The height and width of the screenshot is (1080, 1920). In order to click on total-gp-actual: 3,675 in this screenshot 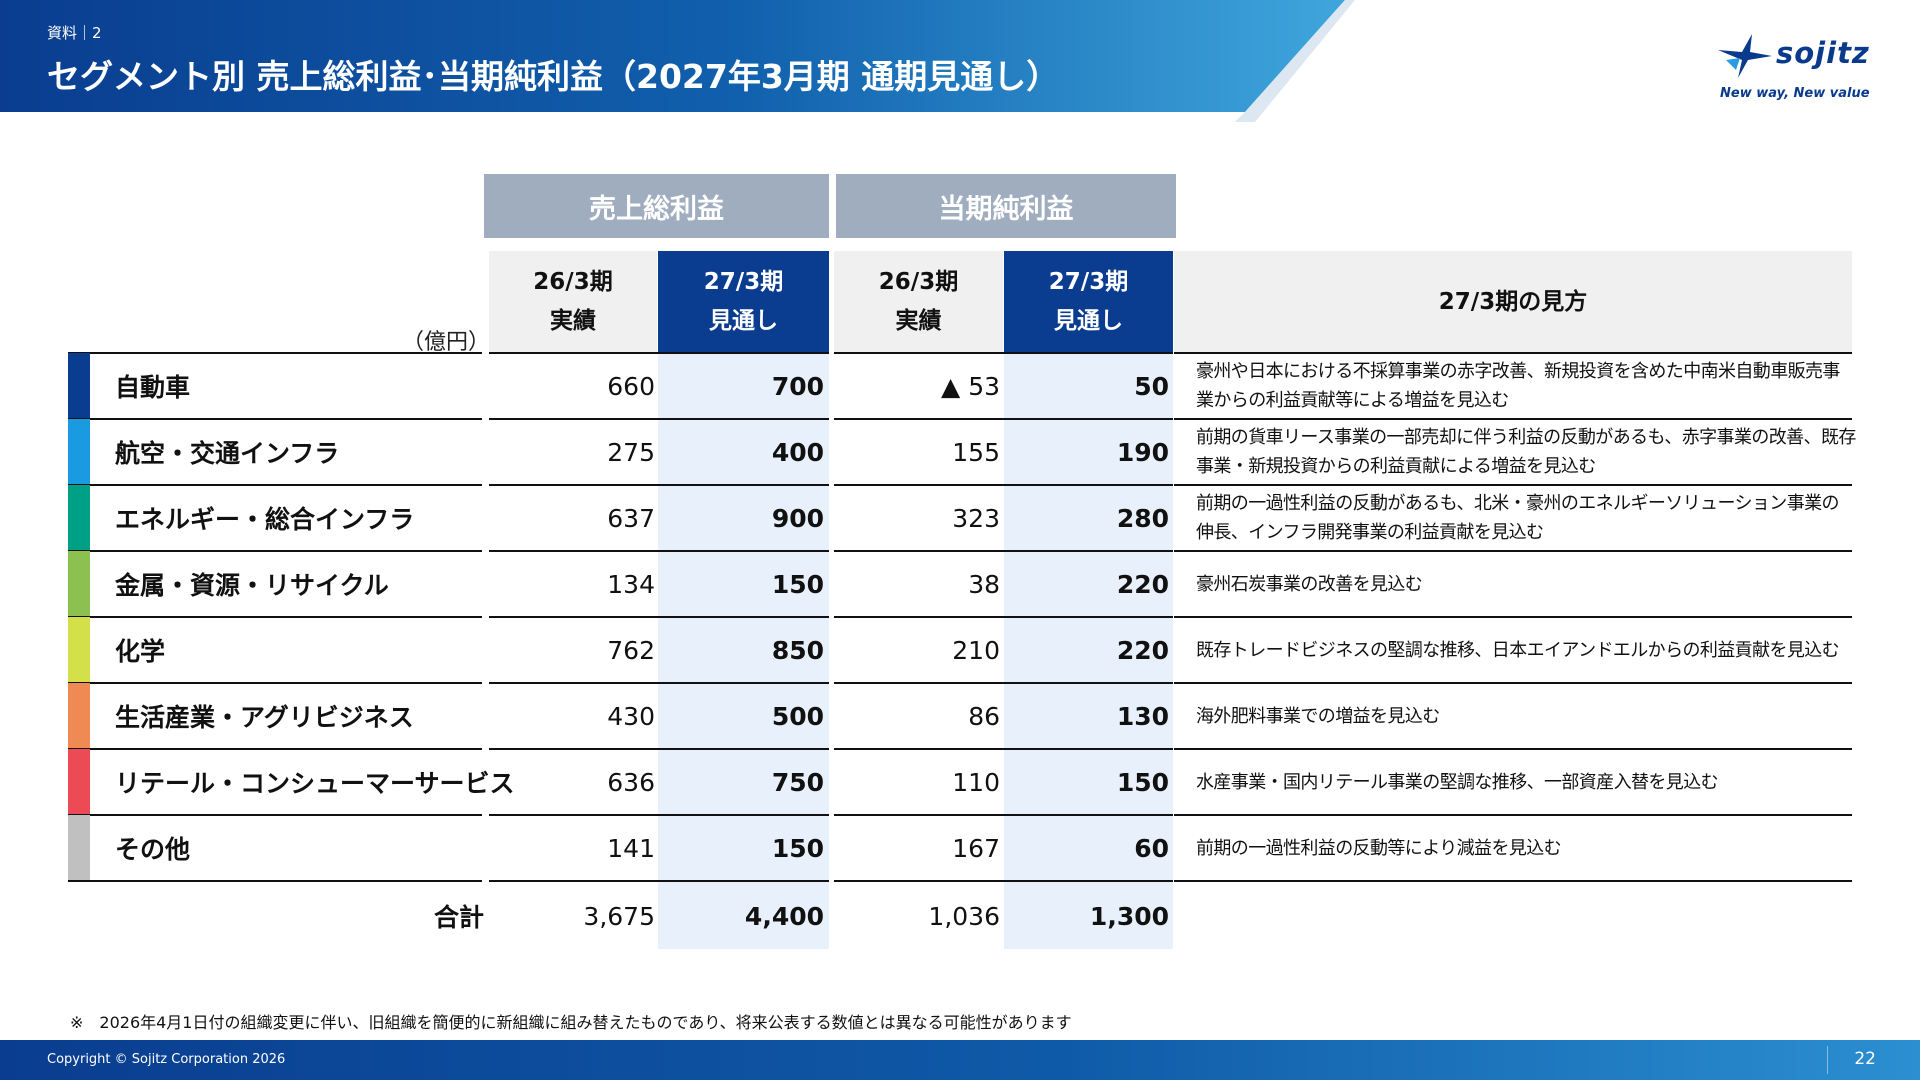, I will do `click(619, 916)`.